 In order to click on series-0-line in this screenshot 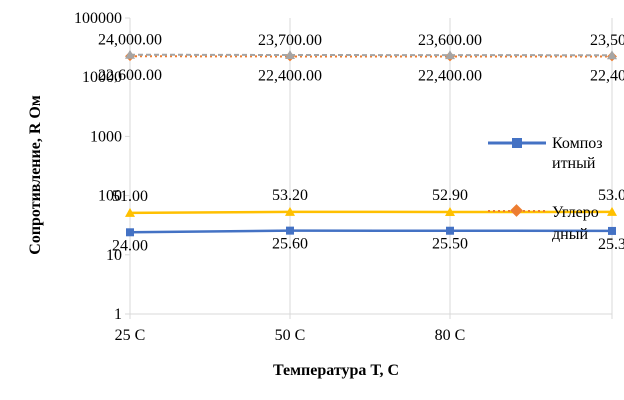, I will do `click(371, 231)`.